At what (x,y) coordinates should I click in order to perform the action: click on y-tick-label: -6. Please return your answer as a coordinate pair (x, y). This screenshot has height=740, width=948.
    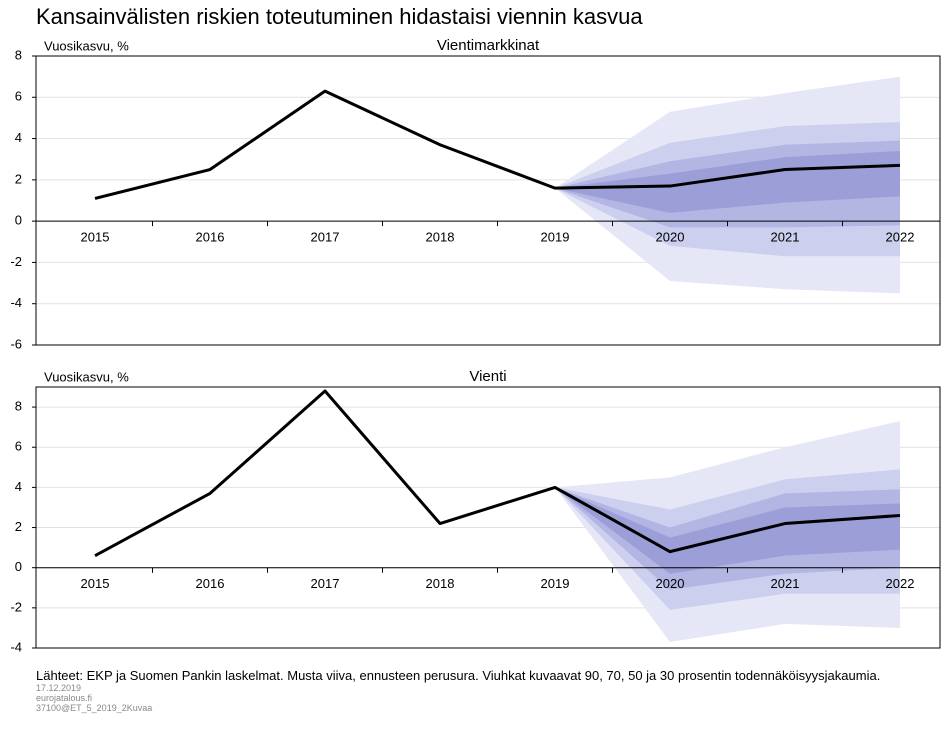
    Looking at the image, I should click on (16, 343).